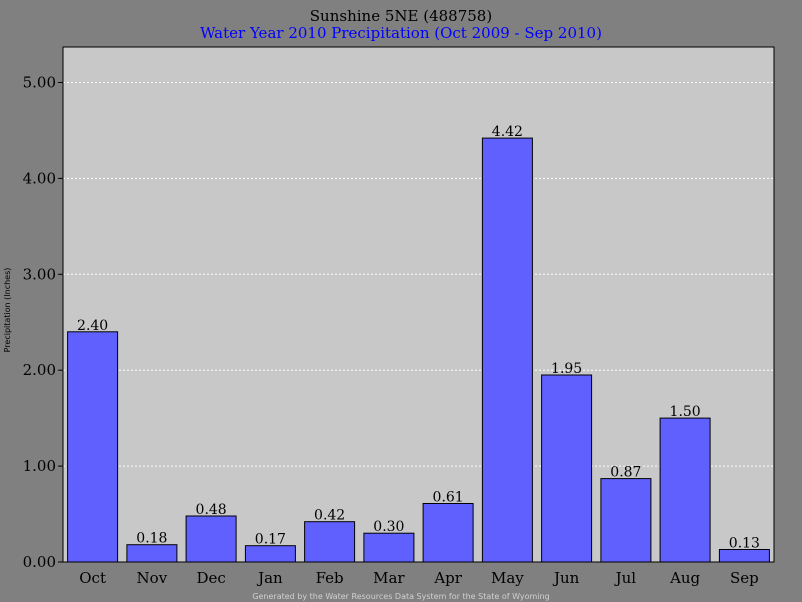 The image size is (802, 602). Describe the element at coordinates (39, 562) in the screenshot. I see `y-tick-label: 0.00` at that location.